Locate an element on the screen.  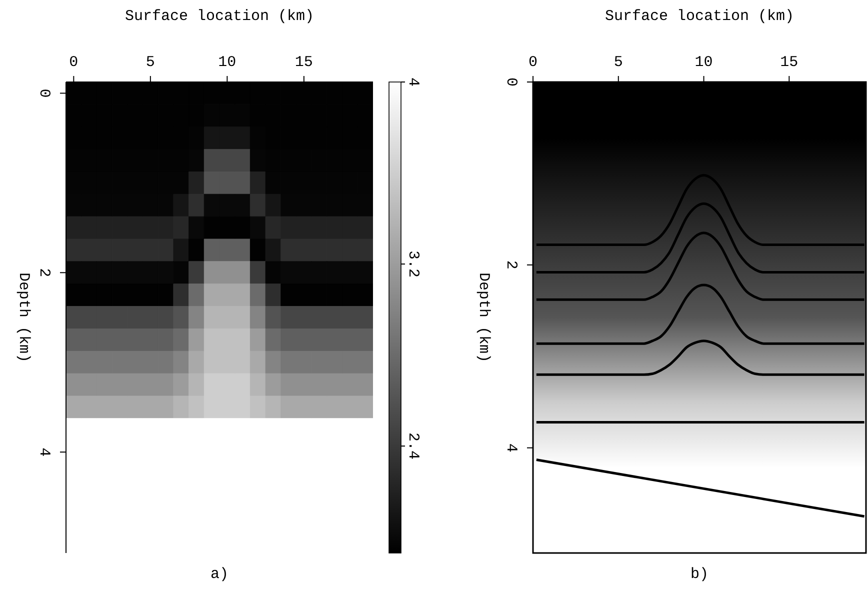
text: b) is located at coordinates (699, 574).